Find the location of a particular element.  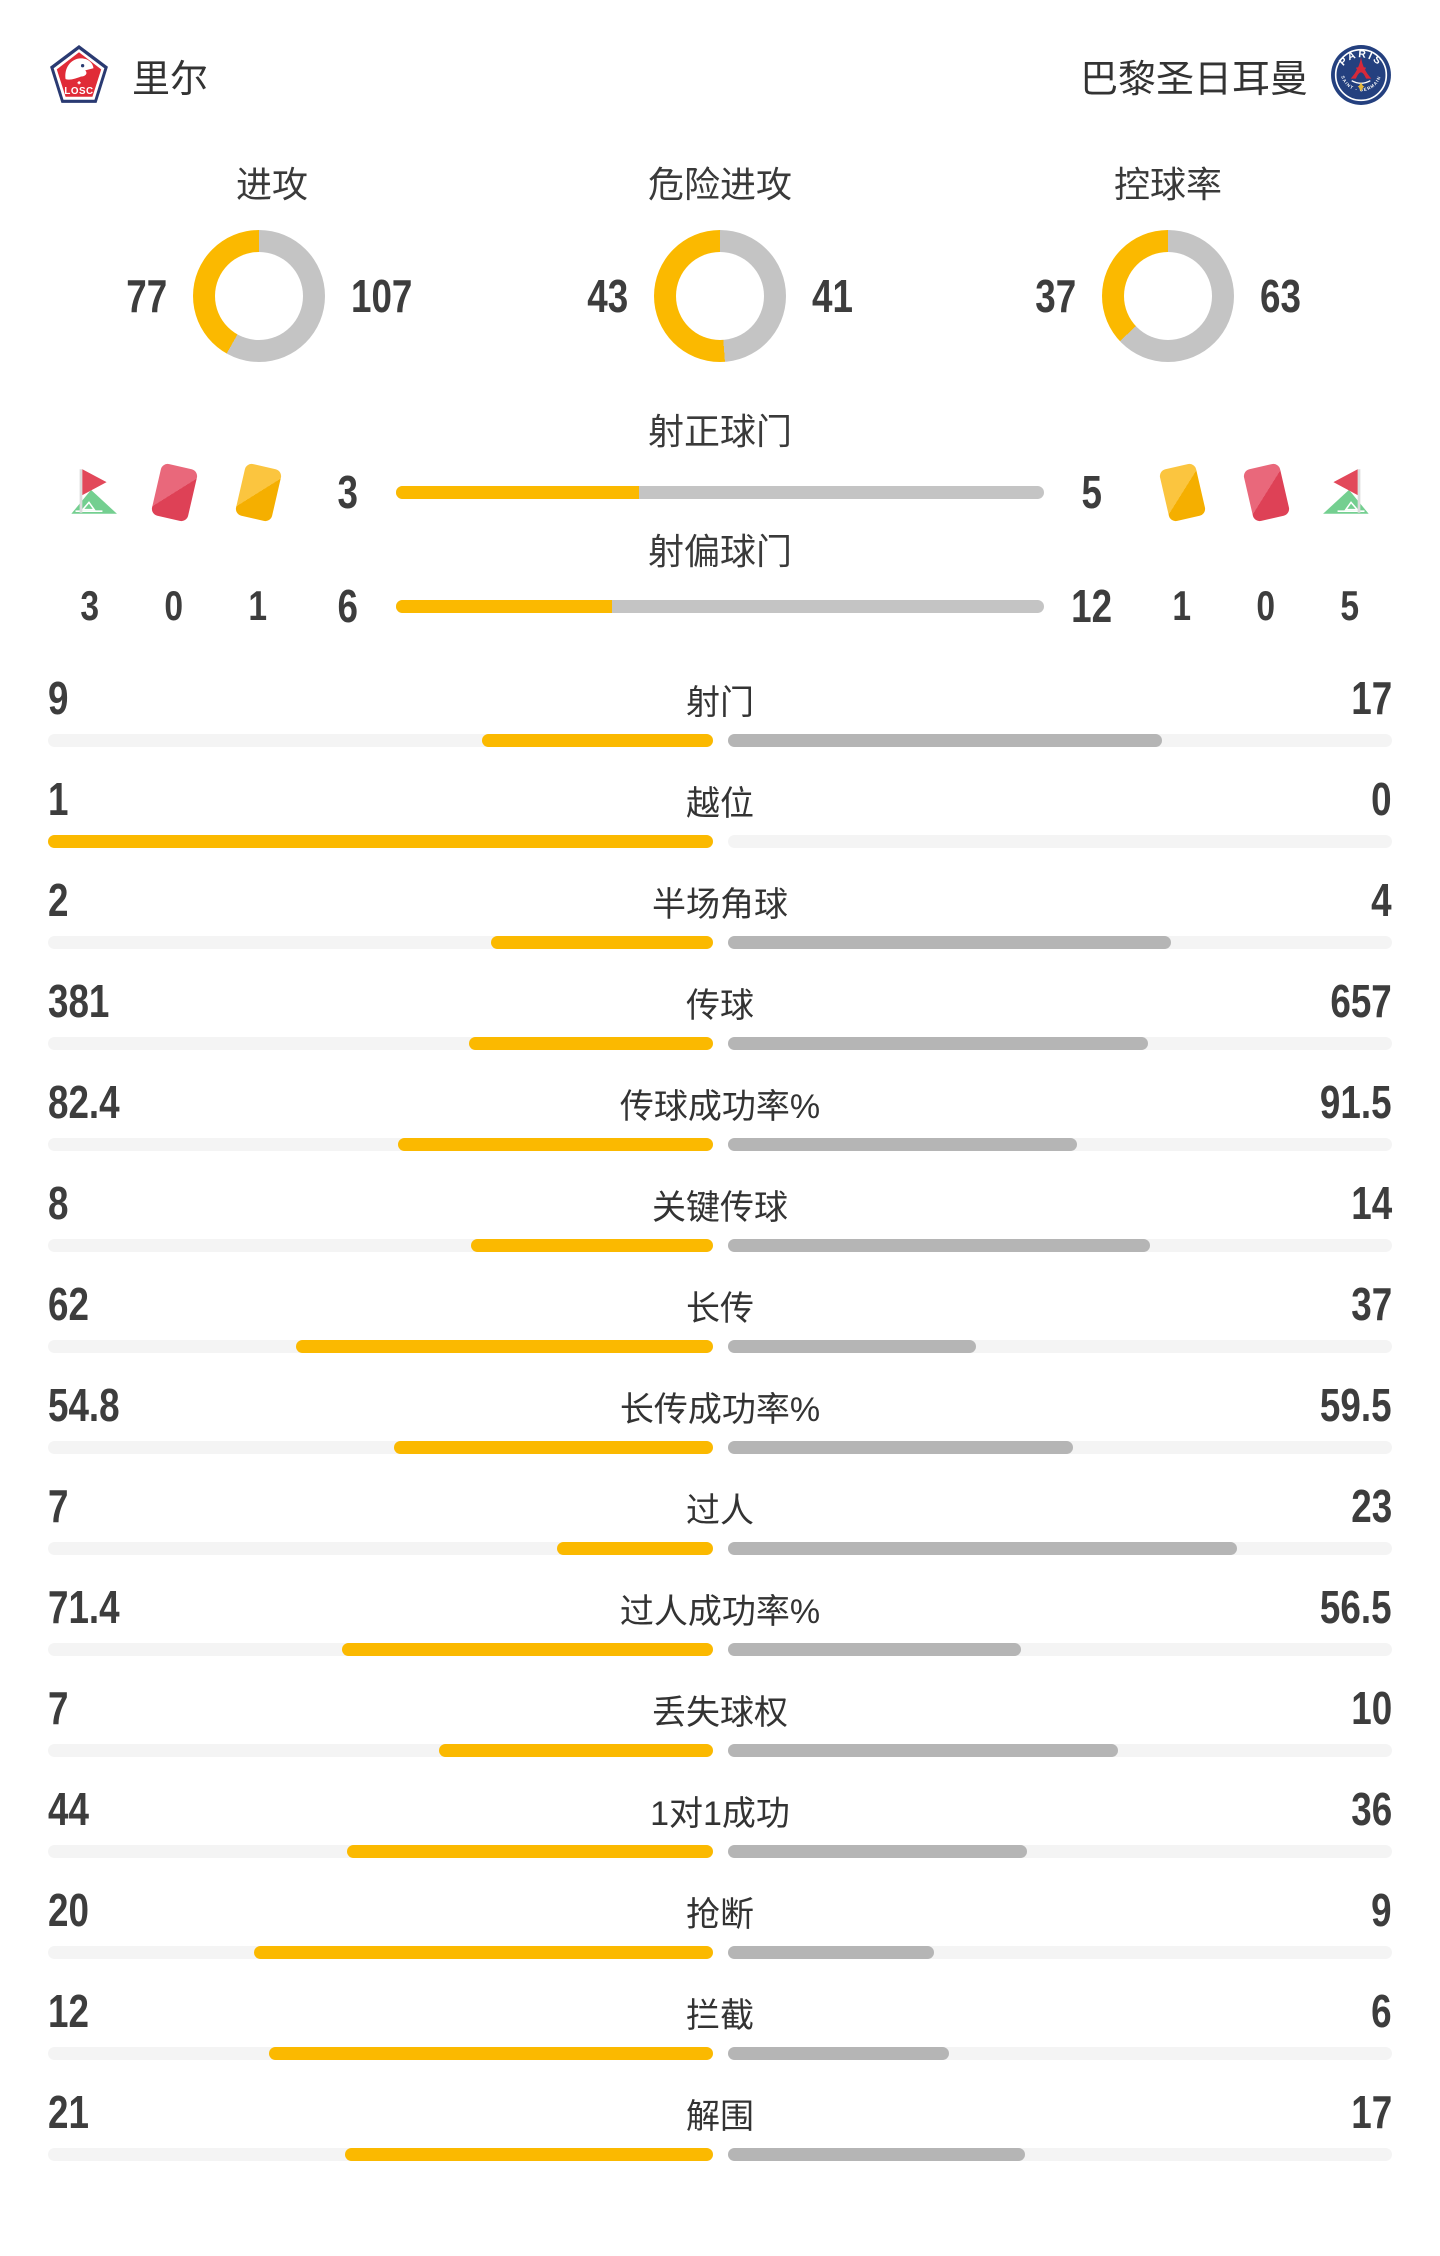

stat-row: 54.8 长传成功率% 59.5 is located at coordinates (720, 1429).